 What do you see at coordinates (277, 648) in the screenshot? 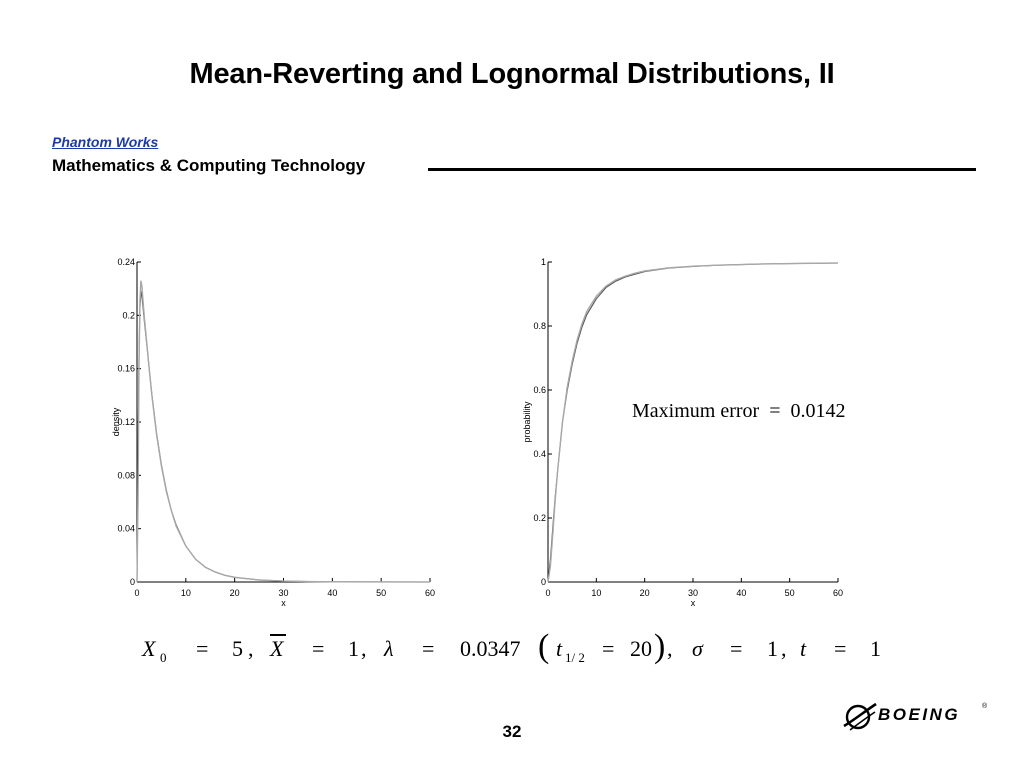
I see `xbar-symbol: X` at bounding box center [277, 648].